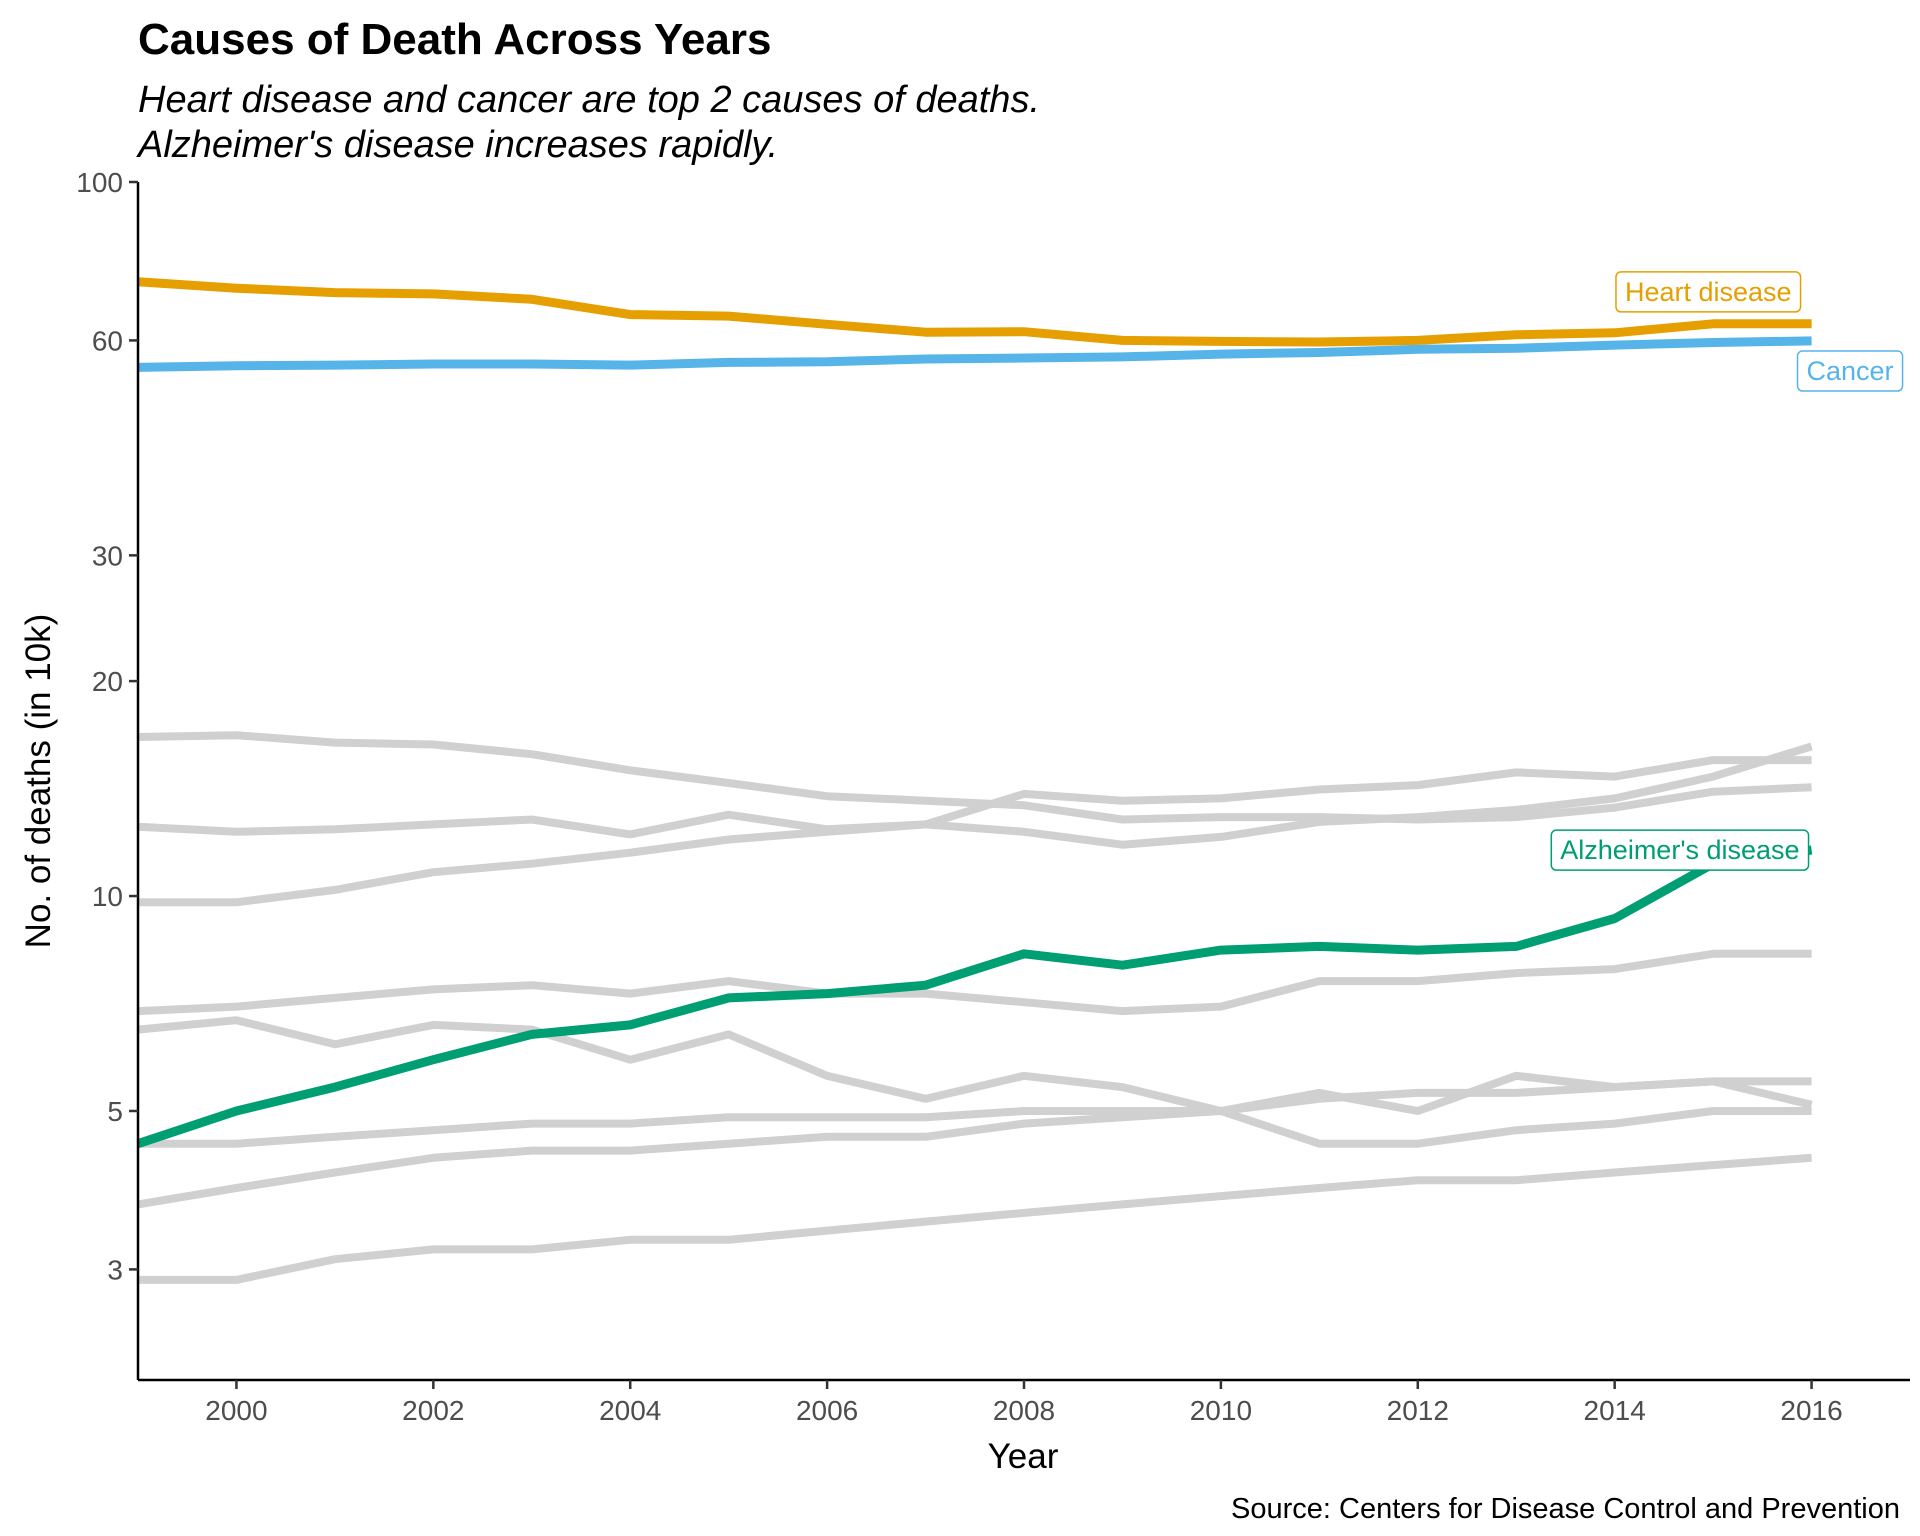 The width and height of the screenshot is (1920, 1536). What do you see at coordinates (1615, 1410) in the screenshot?
I see `x-tick-label: 2014` at bounding box center [1615, 1410].